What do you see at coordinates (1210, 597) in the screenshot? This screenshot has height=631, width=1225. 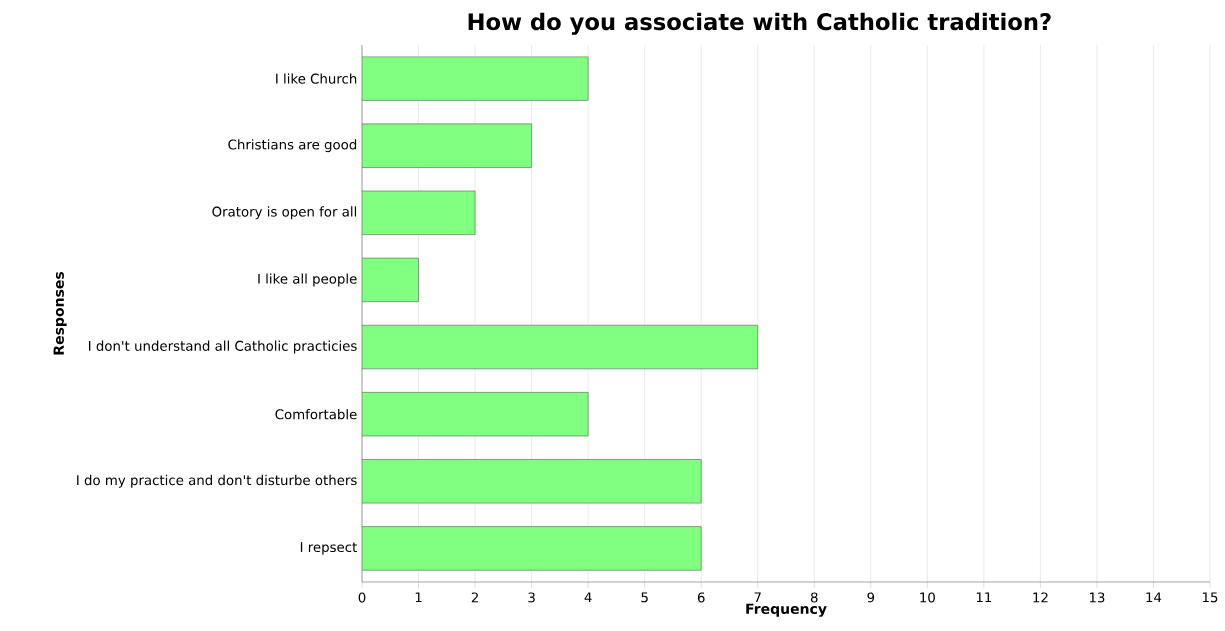 I see `x-tick-label: 15` at bounding box center [1210, 597].